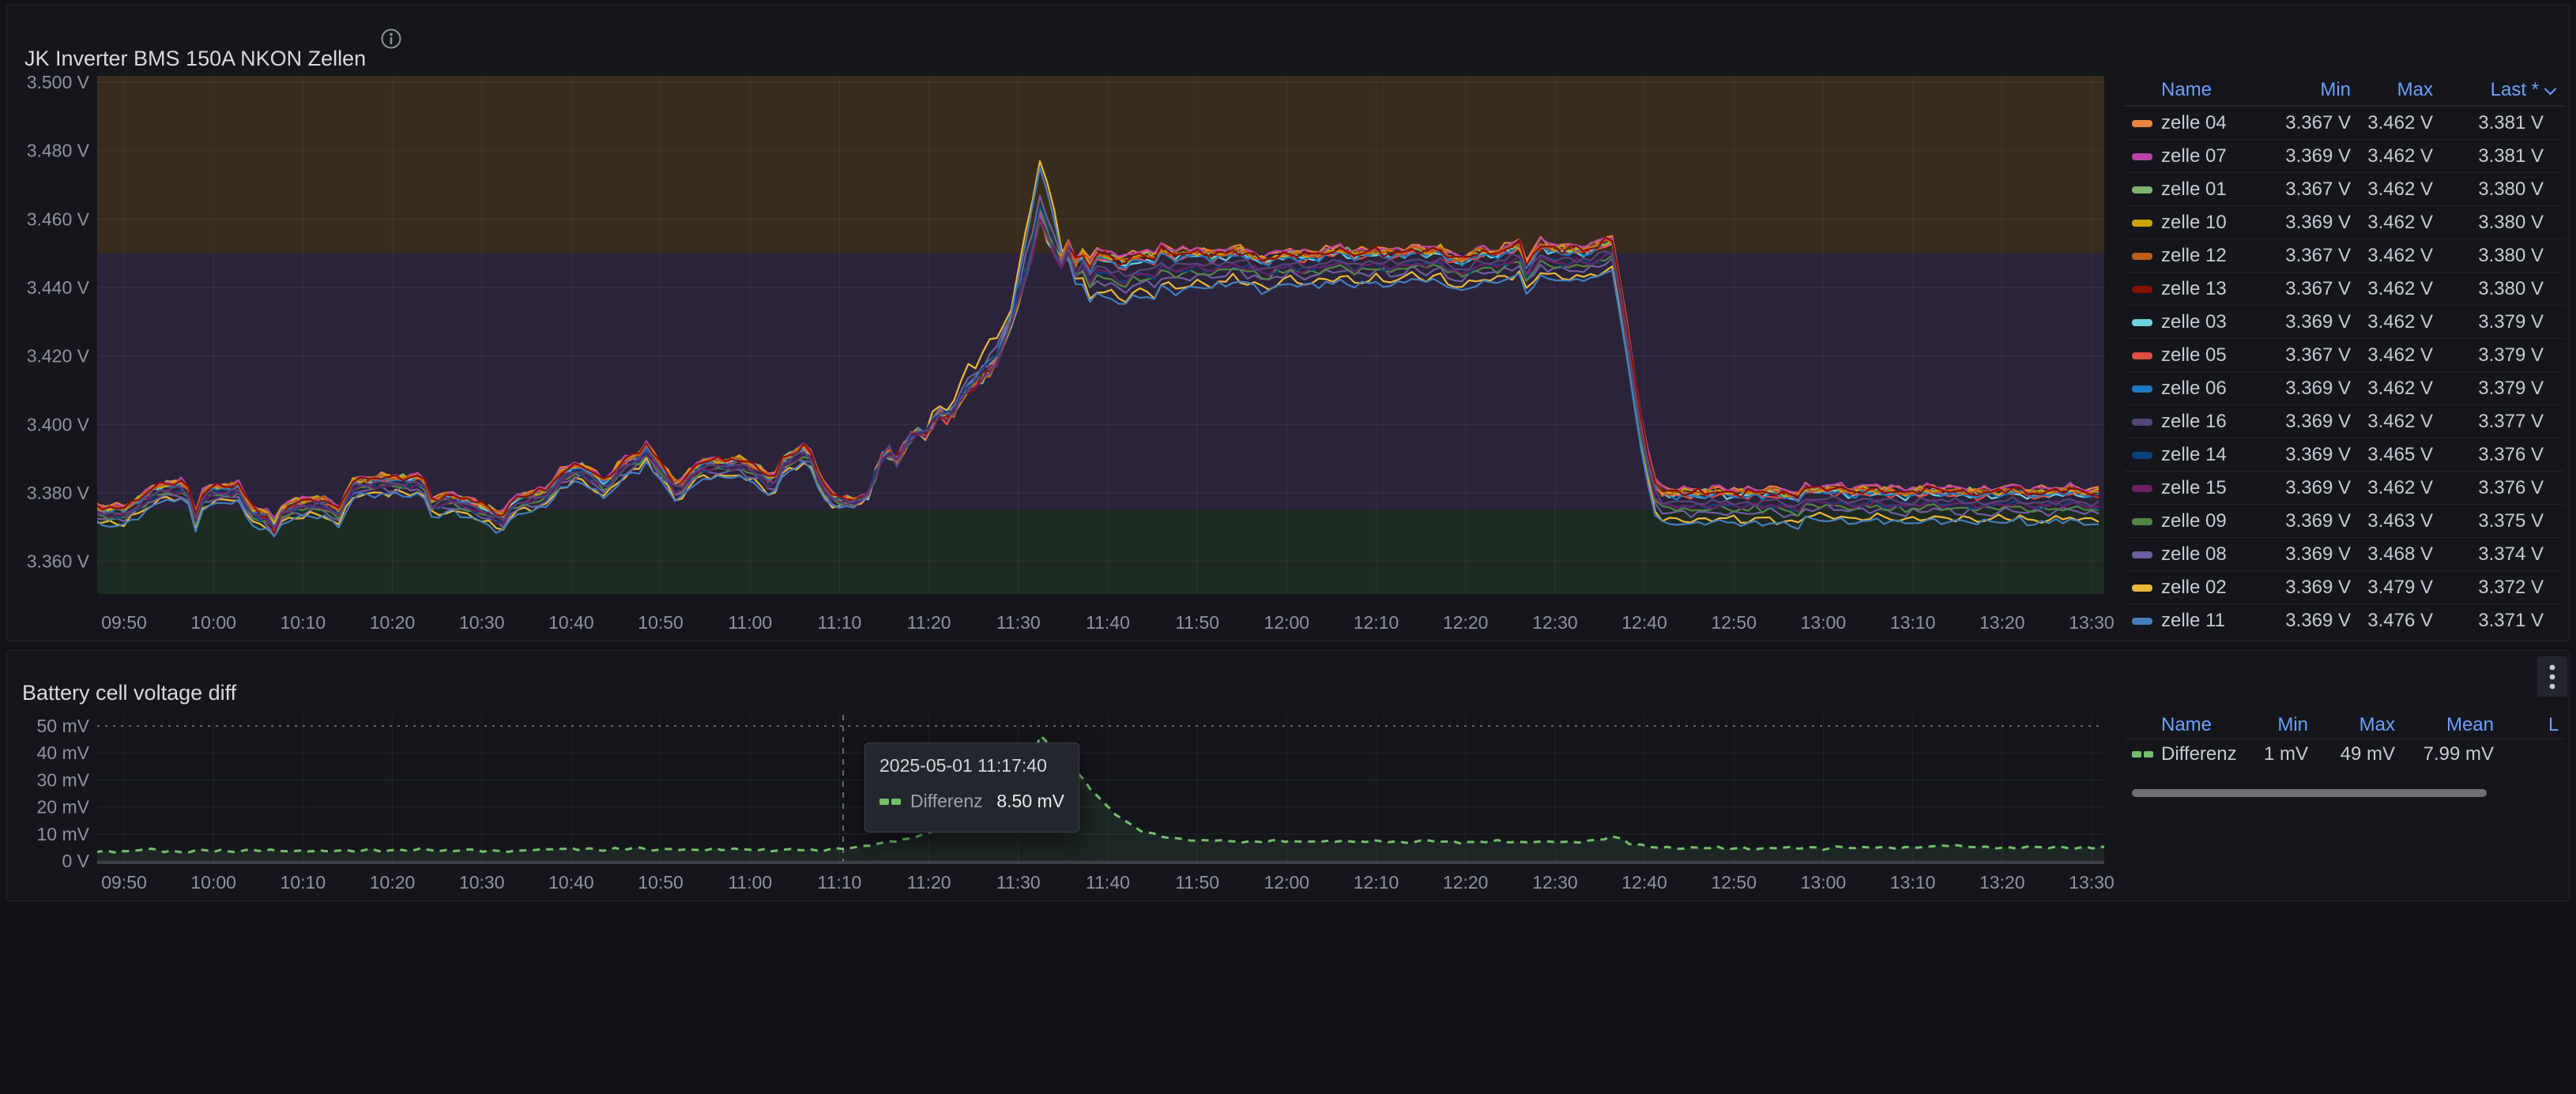  I want to click on x-axis-tick-label: 10:00, so click(213, 623).